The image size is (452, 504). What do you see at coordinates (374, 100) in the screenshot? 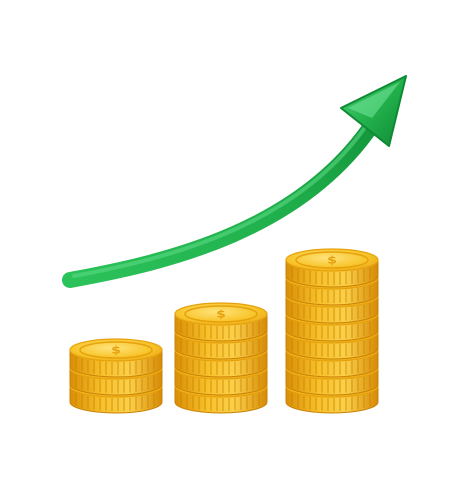
I see `arrow-head-highlight` at bounding box center [374, 100].